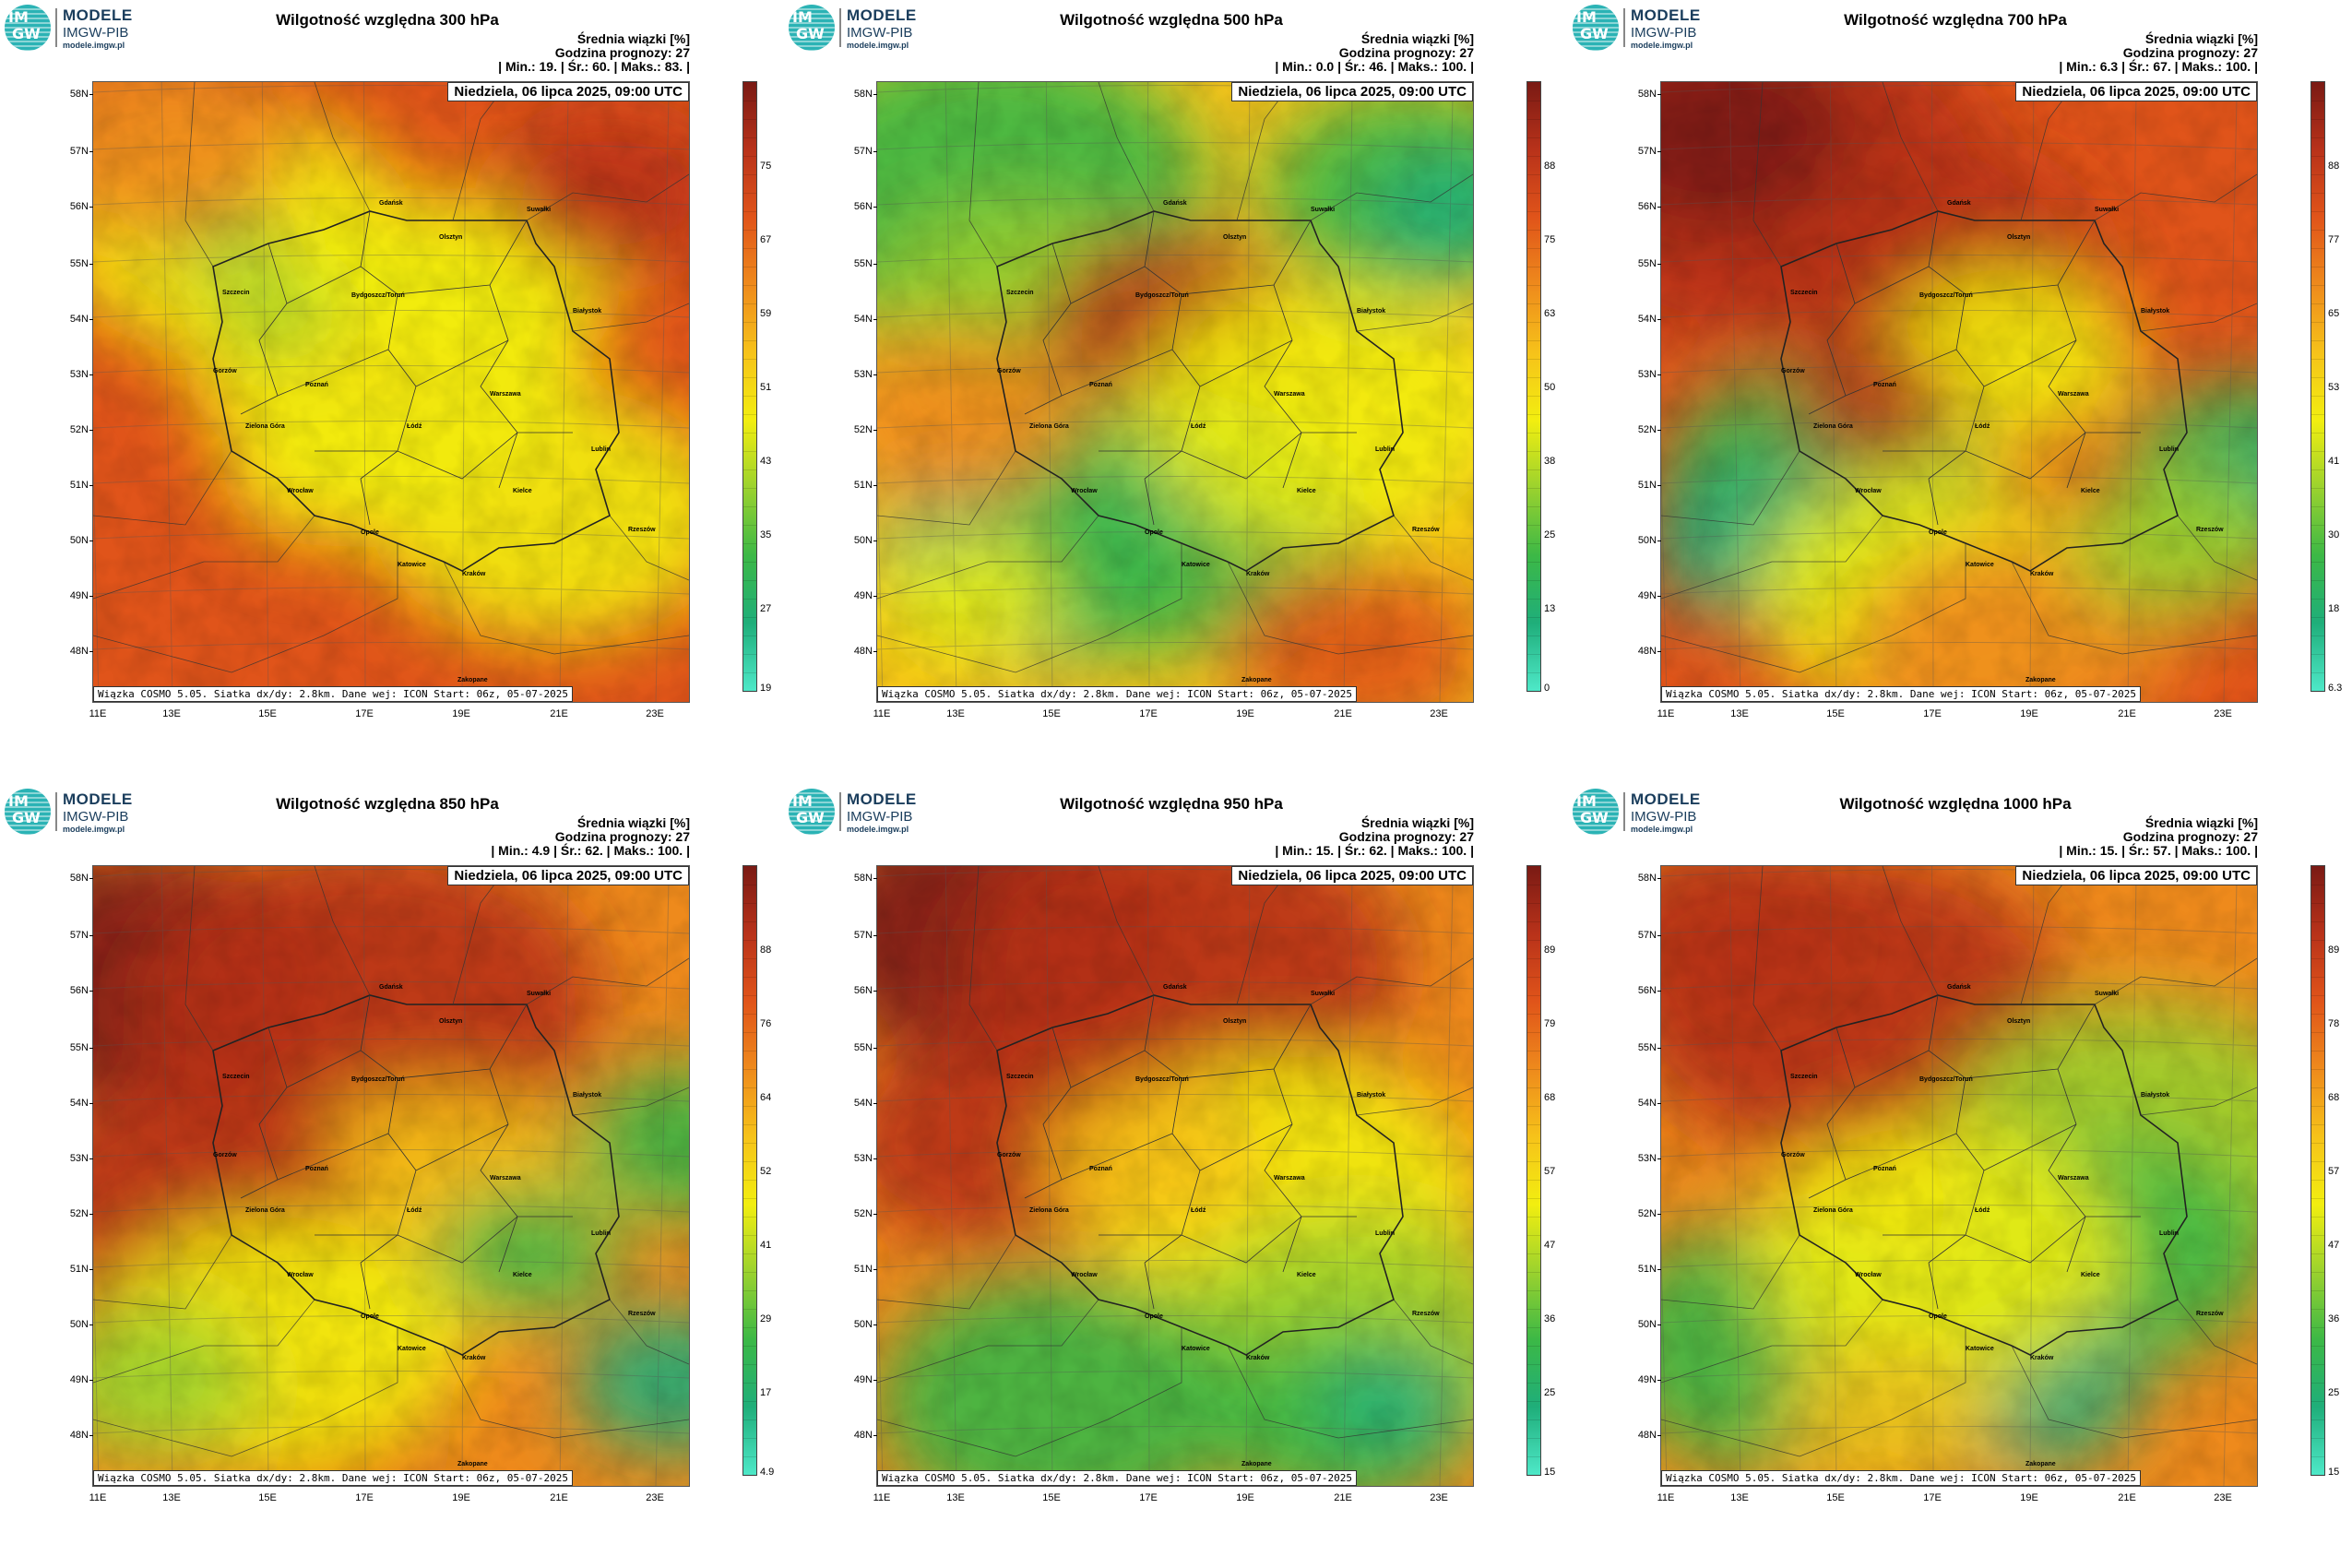 This screenshot has width=2352, height=1568. I want to click on lon-tick-label: 21E, so click(1343, 1497).